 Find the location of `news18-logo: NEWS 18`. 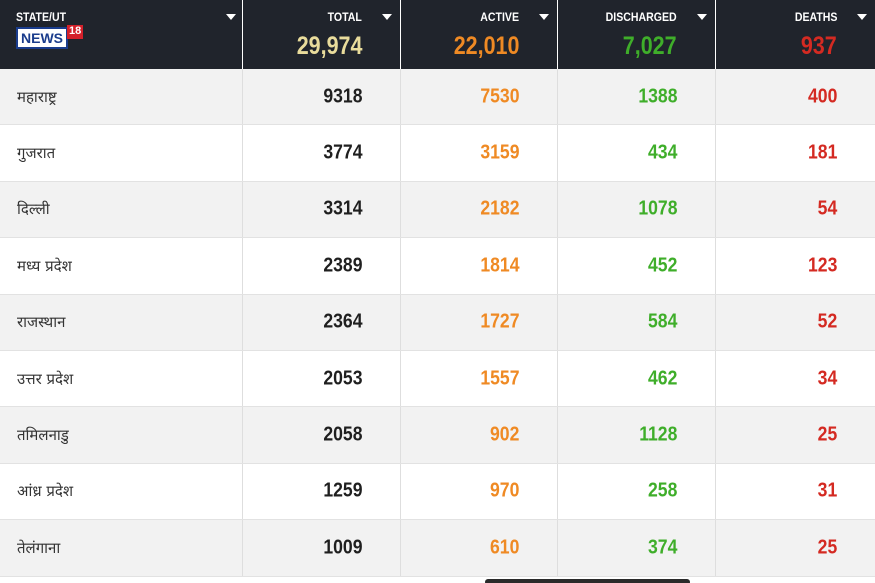

news18-logo: NEWS 18 is located at coordinates (50, 37).